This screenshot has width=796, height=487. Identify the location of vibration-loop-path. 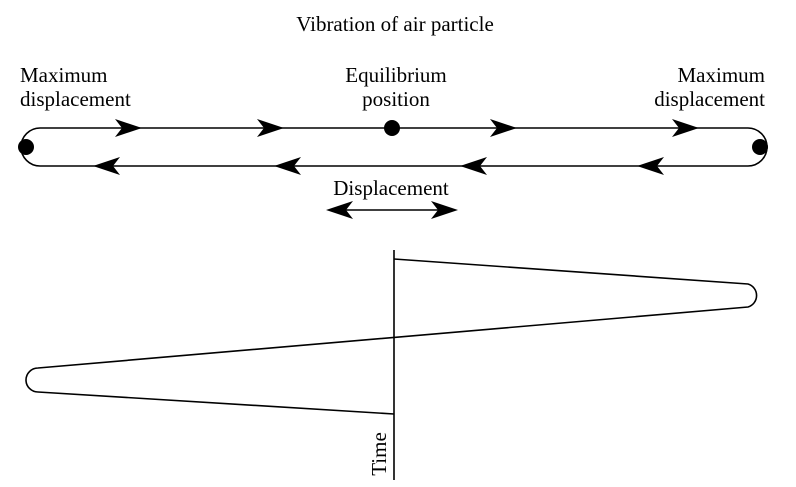
(394, 147).